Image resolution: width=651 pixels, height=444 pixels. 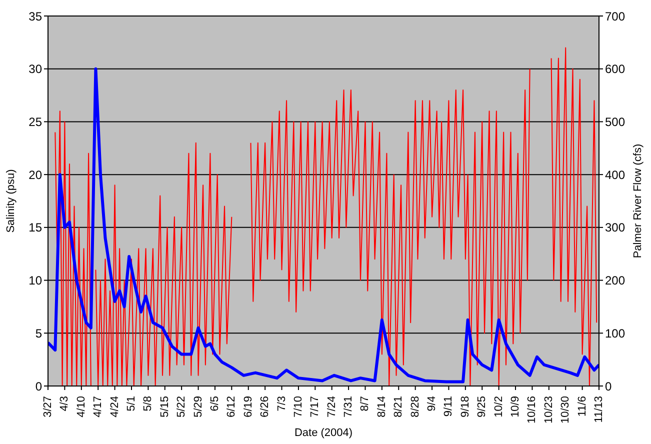 I want to click on x-tick-label: 5/1, so click(x=131, y=404).